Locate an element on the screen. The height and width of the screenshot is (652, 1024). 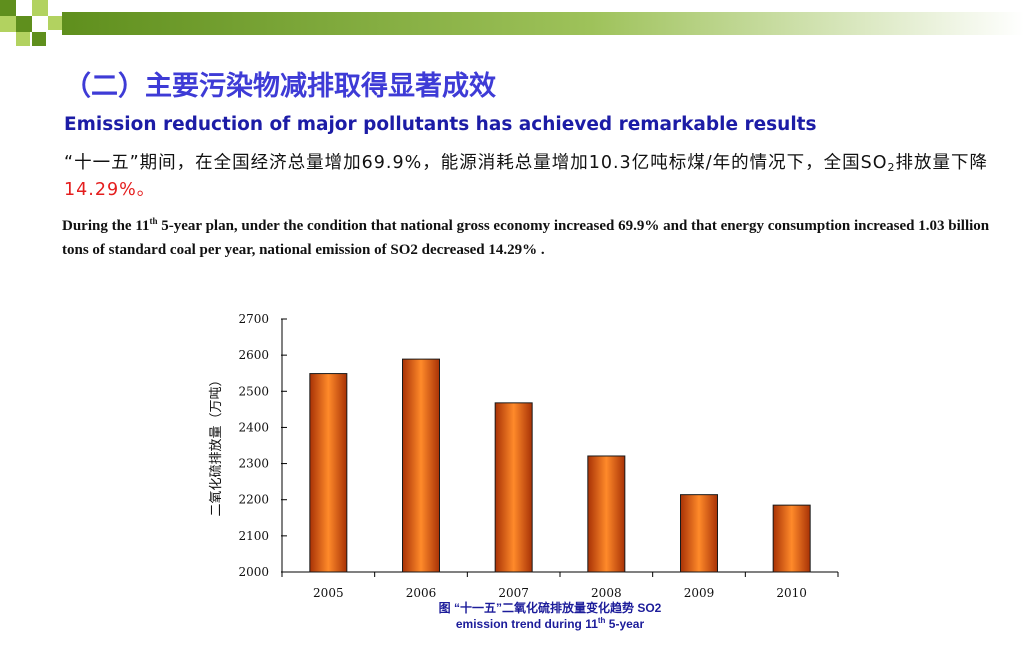
body-cn-text-2: 排放量下降 is located at coordinates (941, 163).